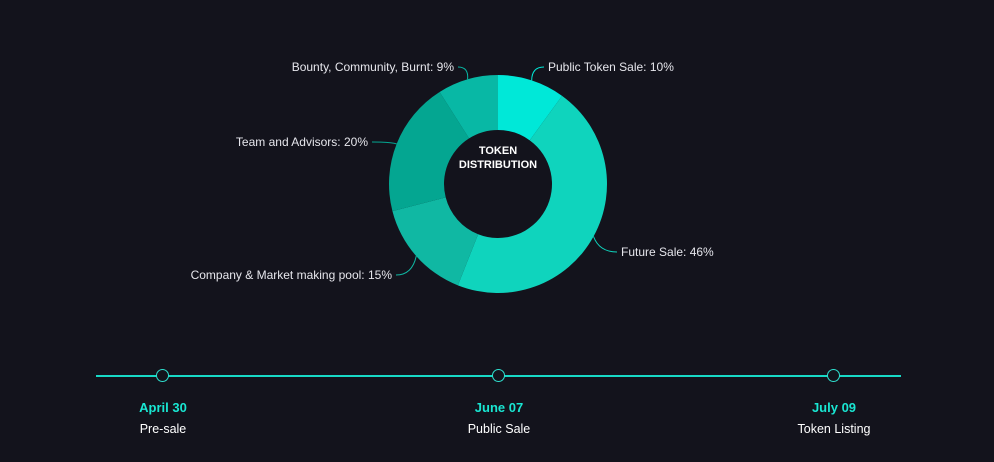  What do you see at coordinates (163, 407) in the screenshot?
I see `milestone-date: April 30` at bounding box center [163, 407].